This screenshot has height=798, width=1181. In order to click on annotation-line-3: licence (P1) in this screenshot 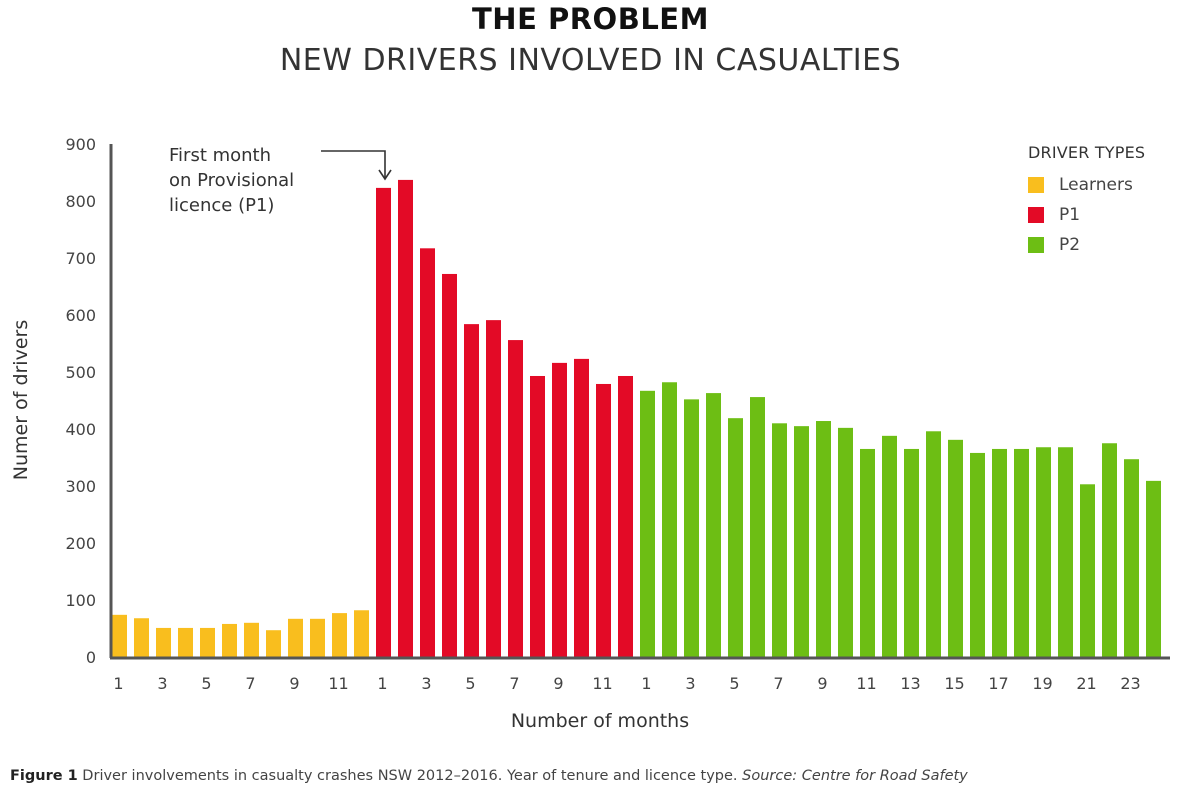, I will do `click(221, 205)`.